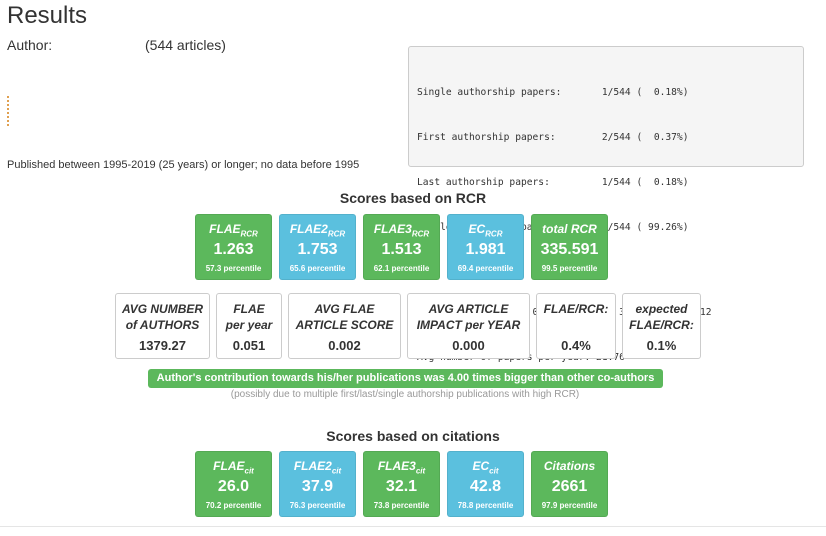 This screenshot has width=826, height=536. What do you see at coordinates (401, 249) in the screenshot?
I see `score-value: 1.513` at bounding box center [401, 249].